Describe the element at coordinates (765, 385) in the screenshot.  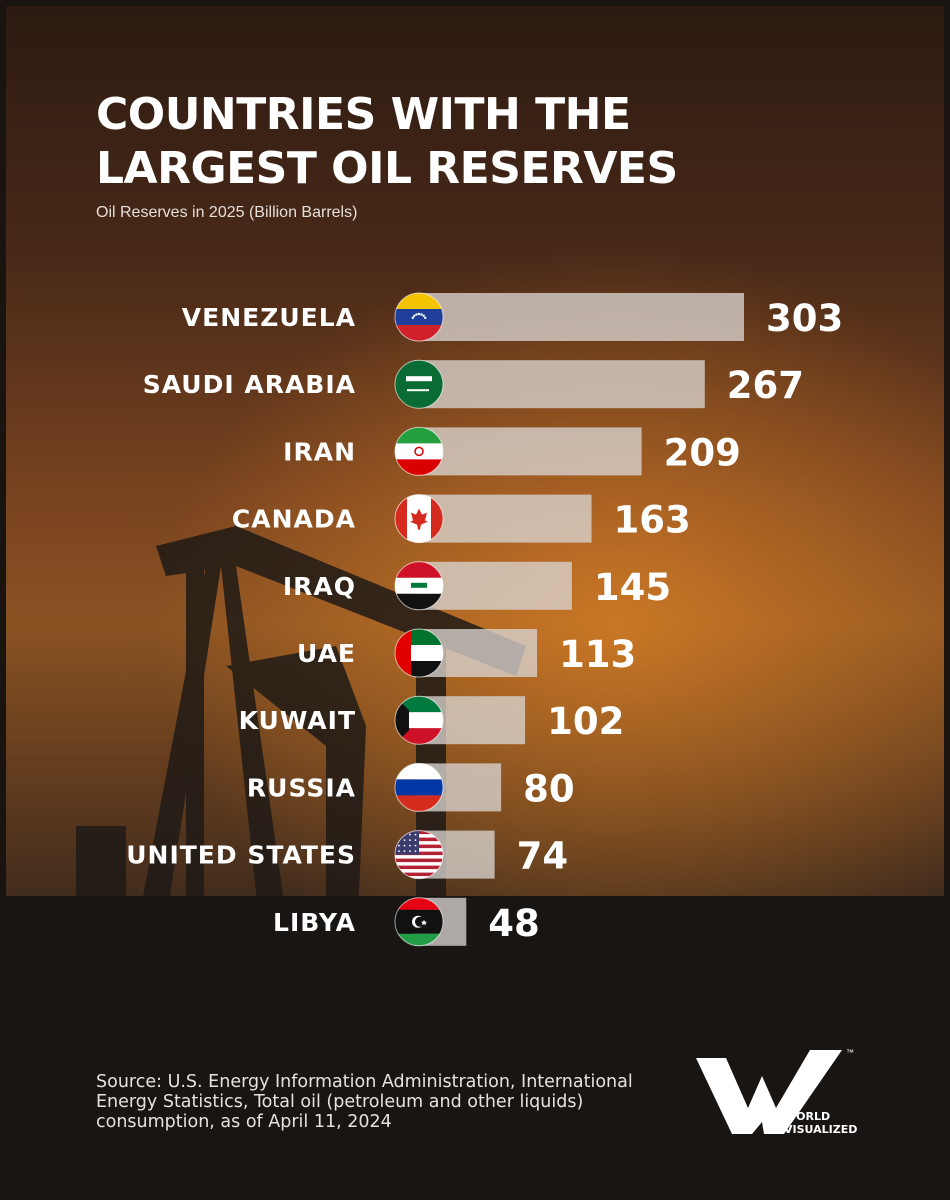
I see `value-label: 267` at that location.